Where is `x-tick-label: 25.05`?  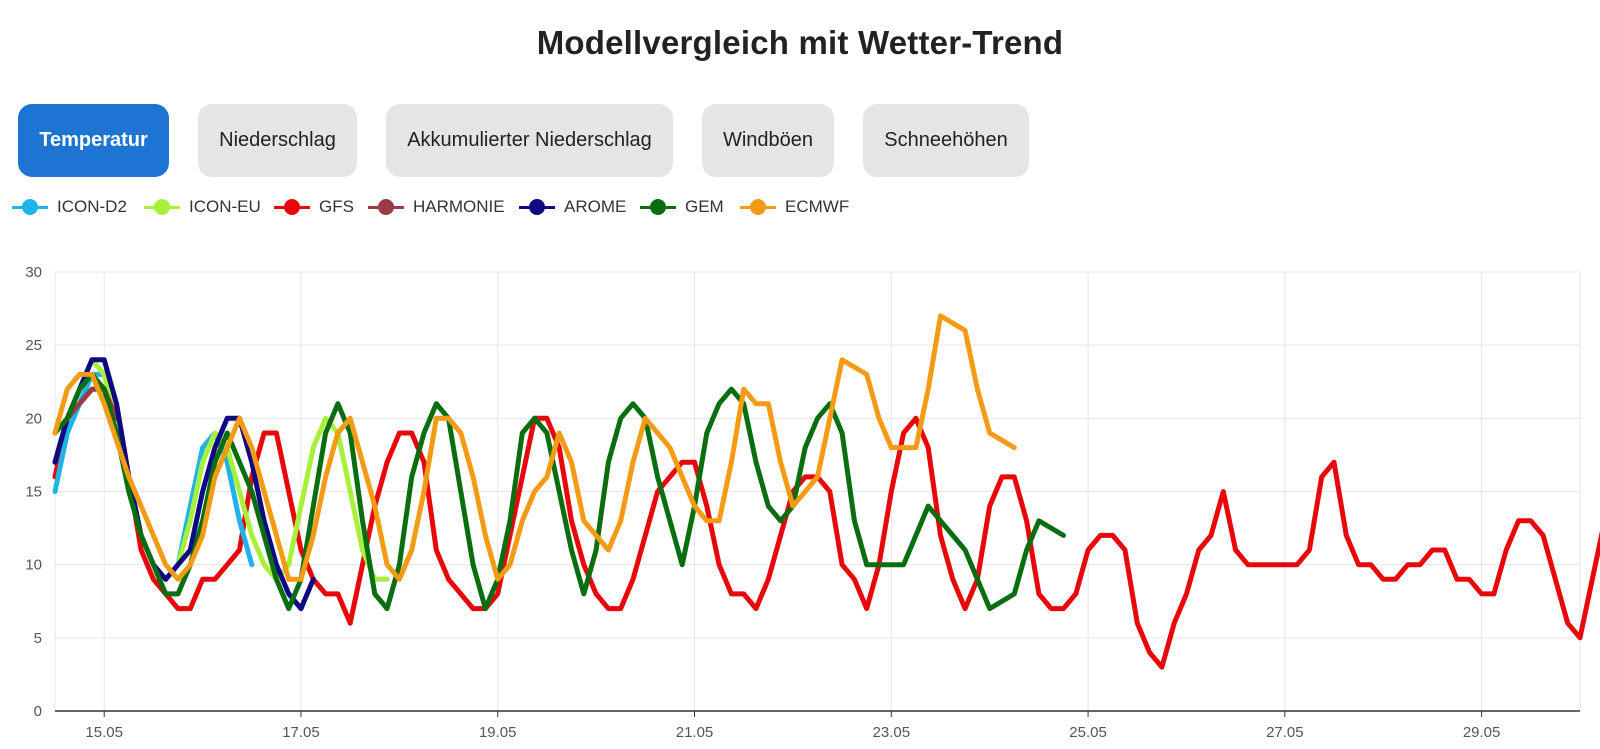 x-tick-label: 25.05 is located at coordinates (1088, 732).